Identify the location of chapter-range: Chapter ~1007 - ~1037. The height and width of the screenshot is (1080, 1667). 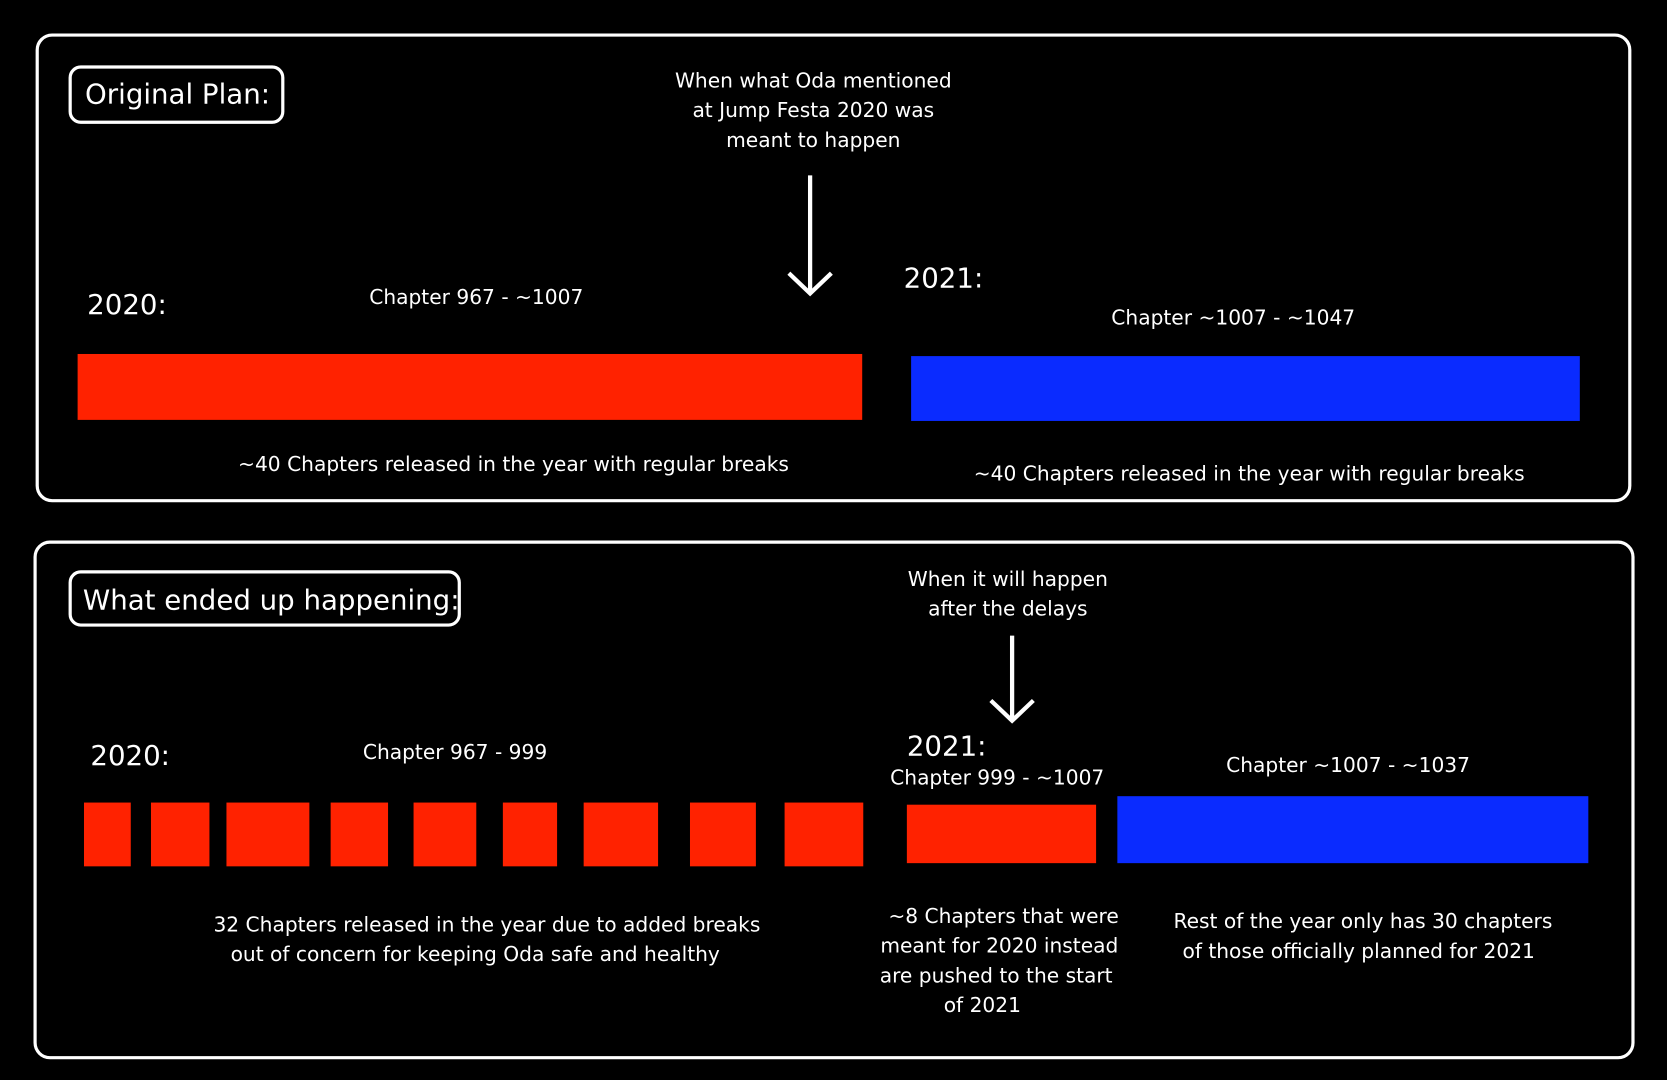
(1348, 765).